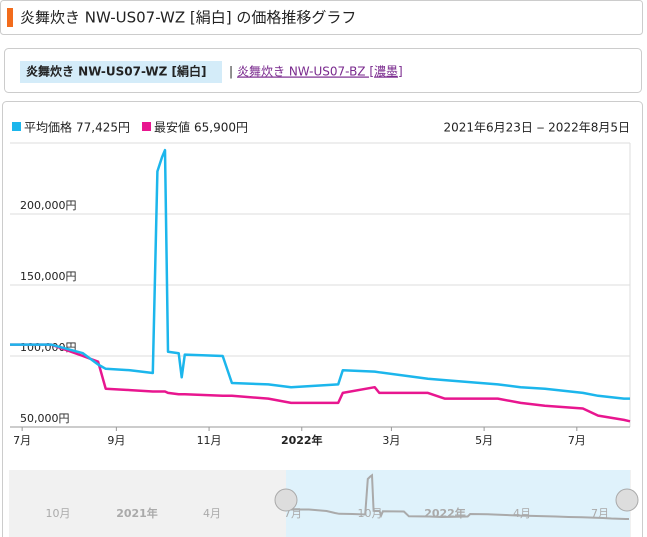  I want to click on y-tick-label: 200,000円, so click(48, 205).